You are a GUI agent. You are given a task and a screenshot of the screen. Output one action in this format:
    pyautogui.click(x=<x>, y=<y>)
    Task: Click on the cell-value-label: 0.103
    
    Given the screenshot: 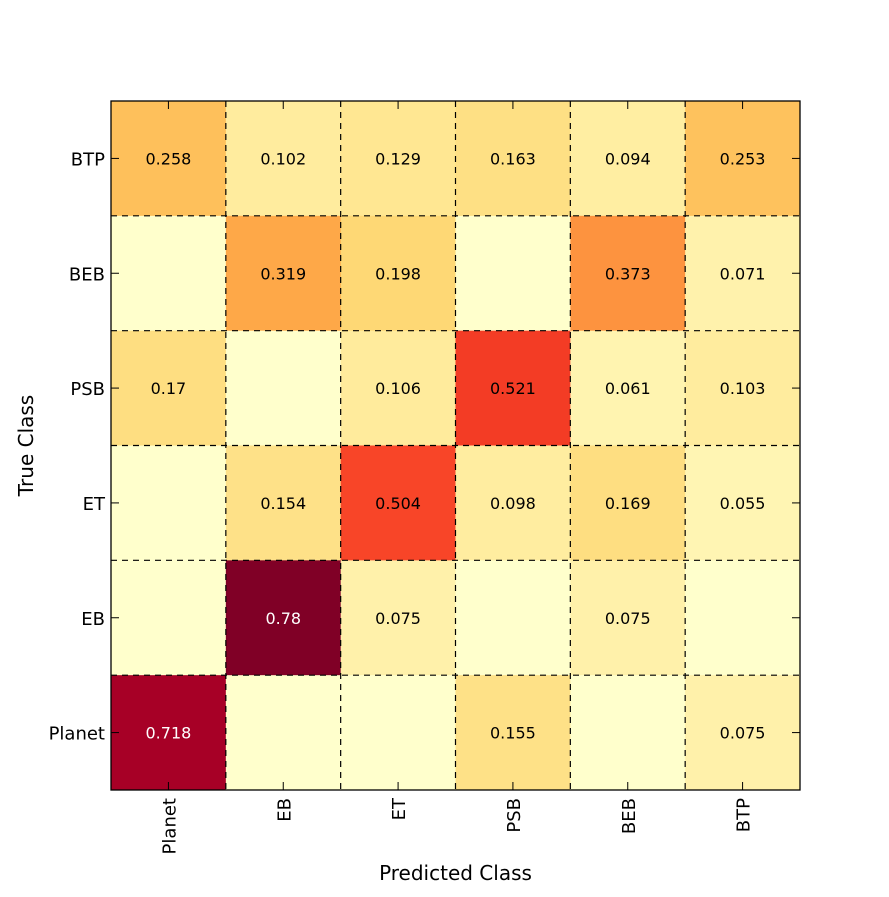 What is the action you would take?
    pyautogui.click(x=743, y=388)
    